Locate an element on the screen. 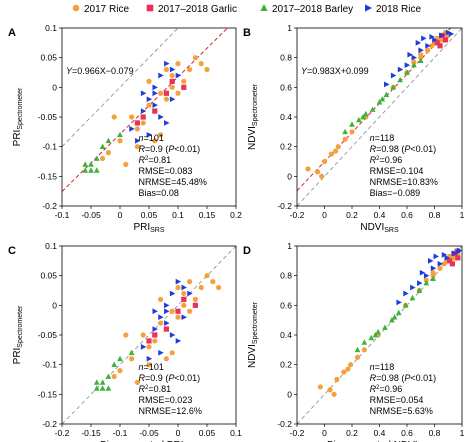  x-tick-label: -0.2 is located at coordinates (297, 215).